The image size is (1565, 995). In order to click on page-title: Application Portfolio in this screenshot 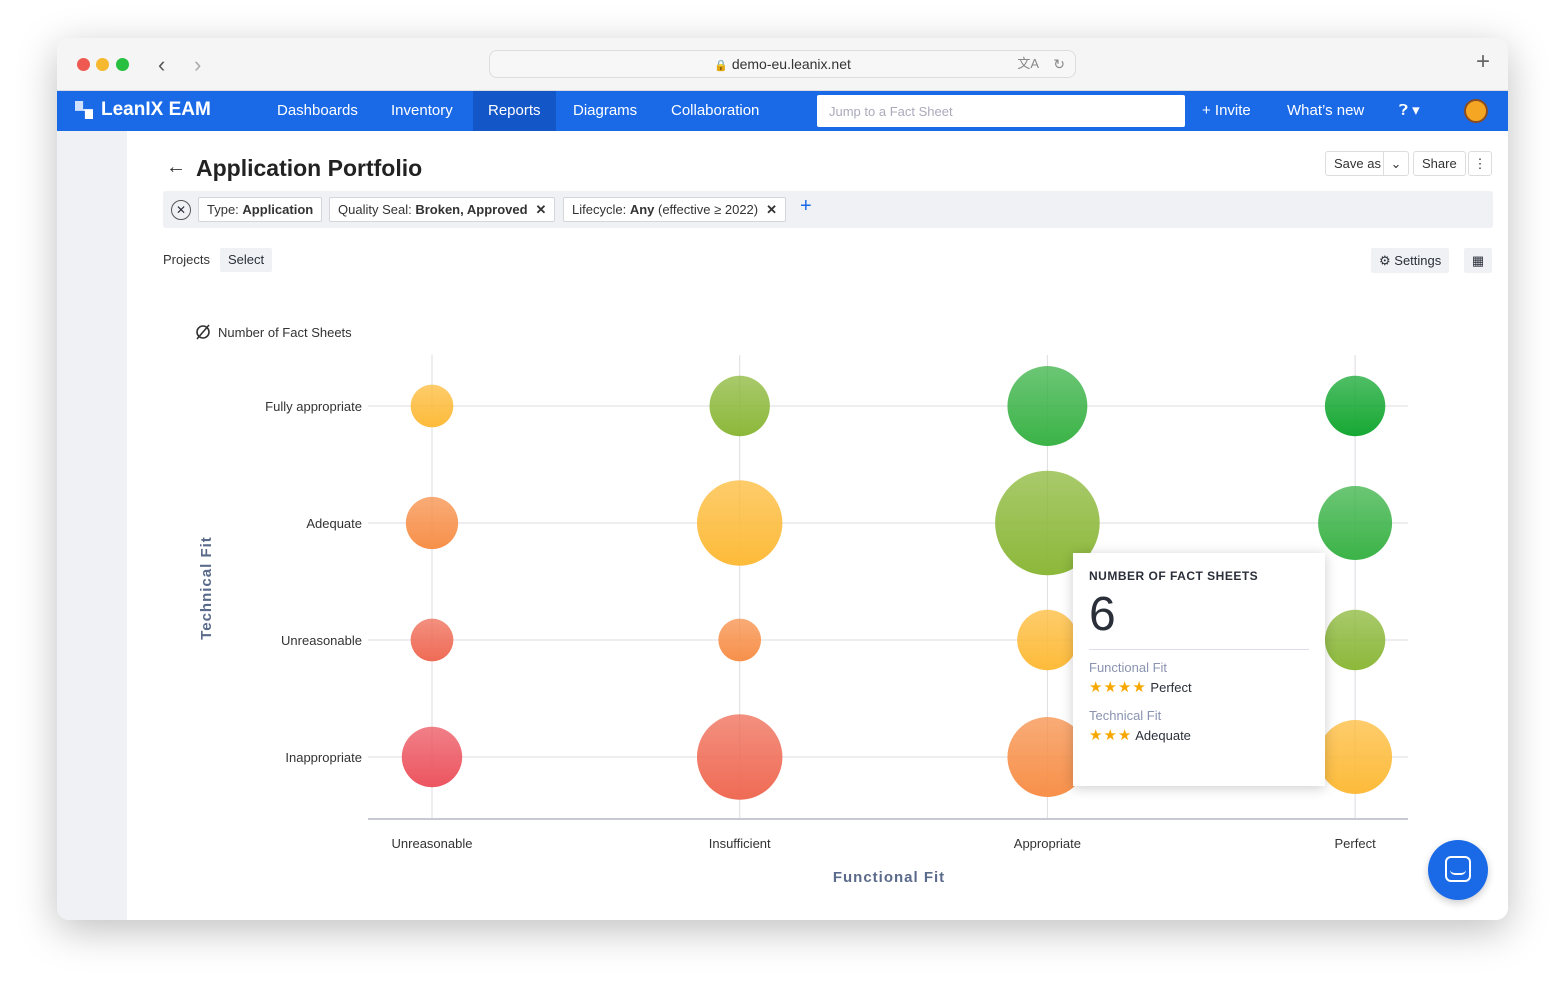, I will do `click(309, 168)`.